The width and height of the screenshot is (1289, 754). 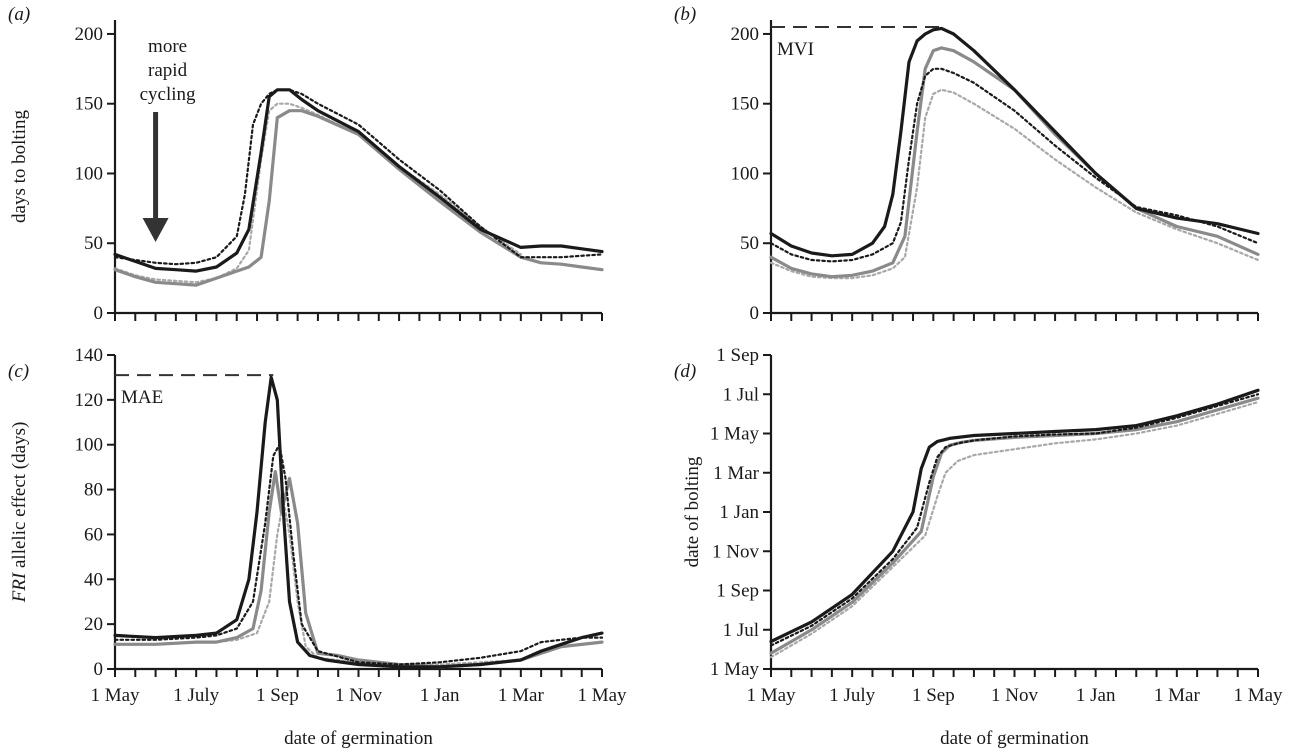 What do you see at coordinates (685, 371) in the screenshot?
I see `panel-label: (d)` at bounding box center [685, 371].